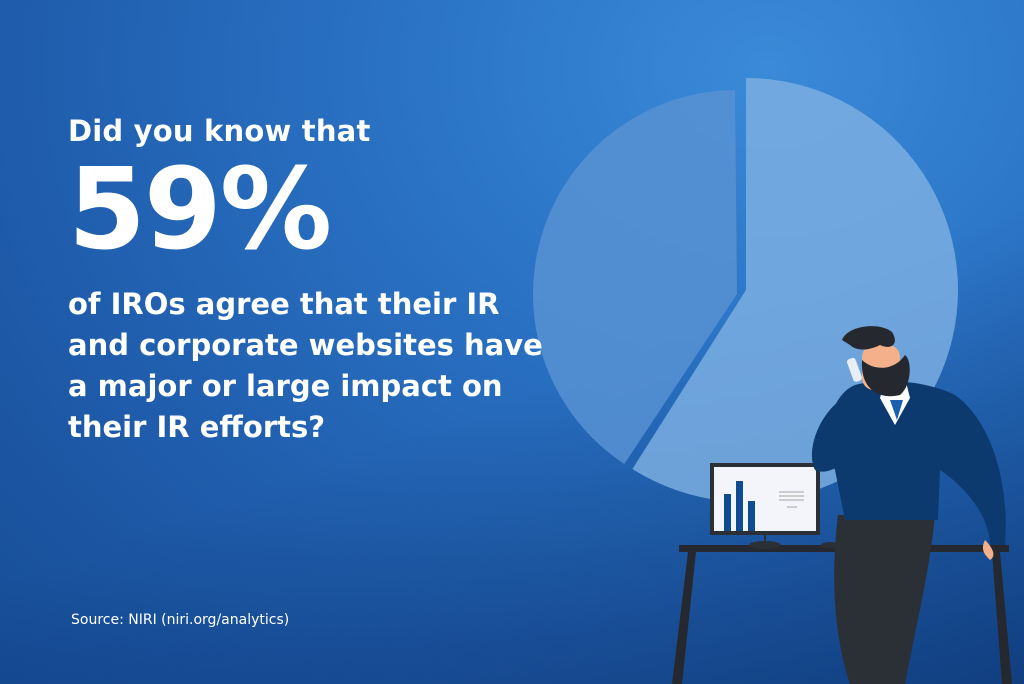 Image resolution: width=1024 pixels, height=684 pixels. I want to click on monitor, so click(774, 506).